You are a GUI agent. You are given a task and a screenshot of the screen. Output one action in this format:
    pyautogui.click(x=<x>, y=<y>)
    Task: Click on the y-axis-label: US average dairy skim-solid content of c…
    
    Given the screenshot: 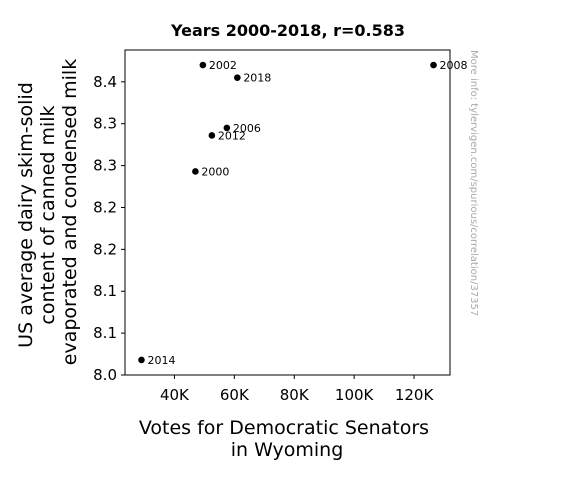 What is the action you would take?
    pyautogui.click(x=48, y=212)
    